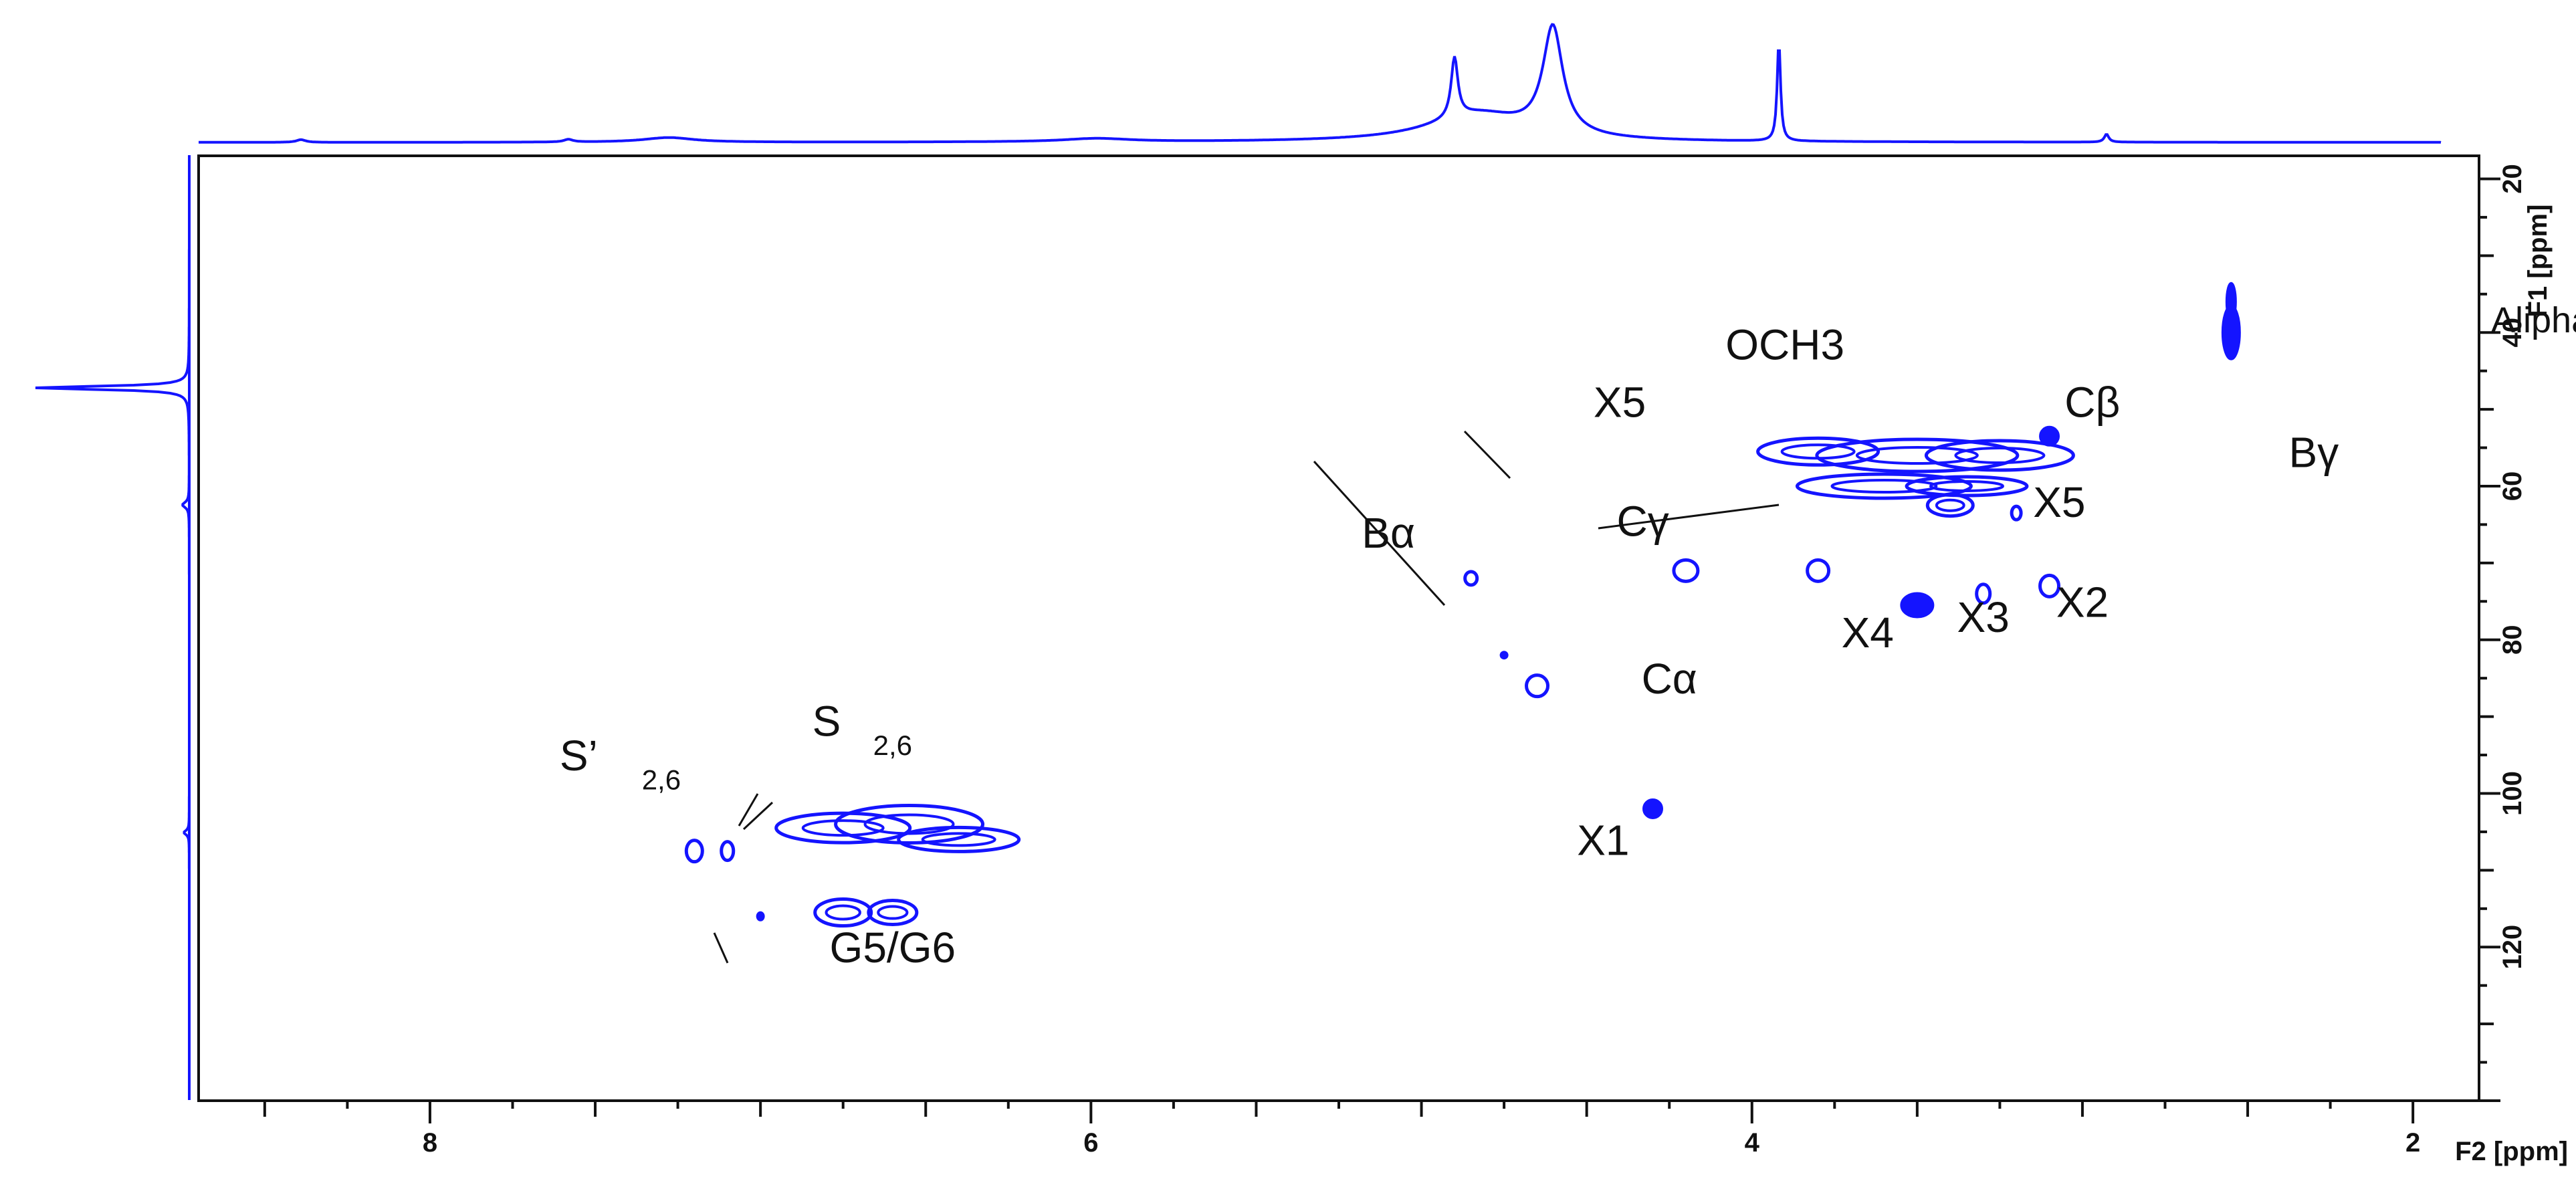 The height and width of the screenshot is (1199, 2576). I want to click on y-axis: 20 40 60 80 100 120, so click(2503, 633).